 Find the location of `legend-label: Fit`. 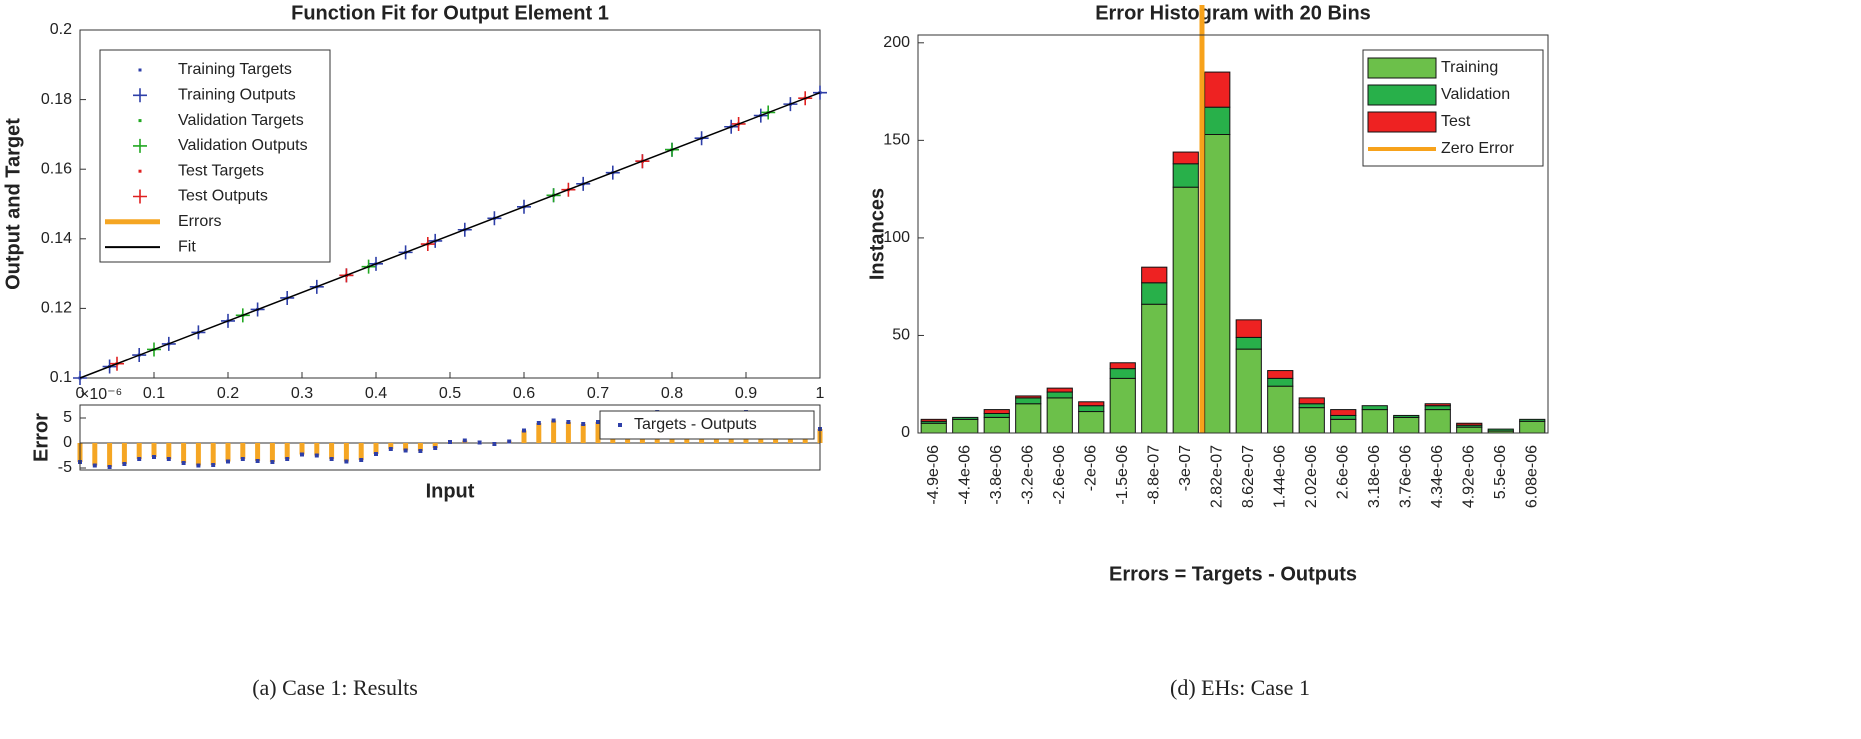

legend-label: Fit is located at coordinates (187, 246).